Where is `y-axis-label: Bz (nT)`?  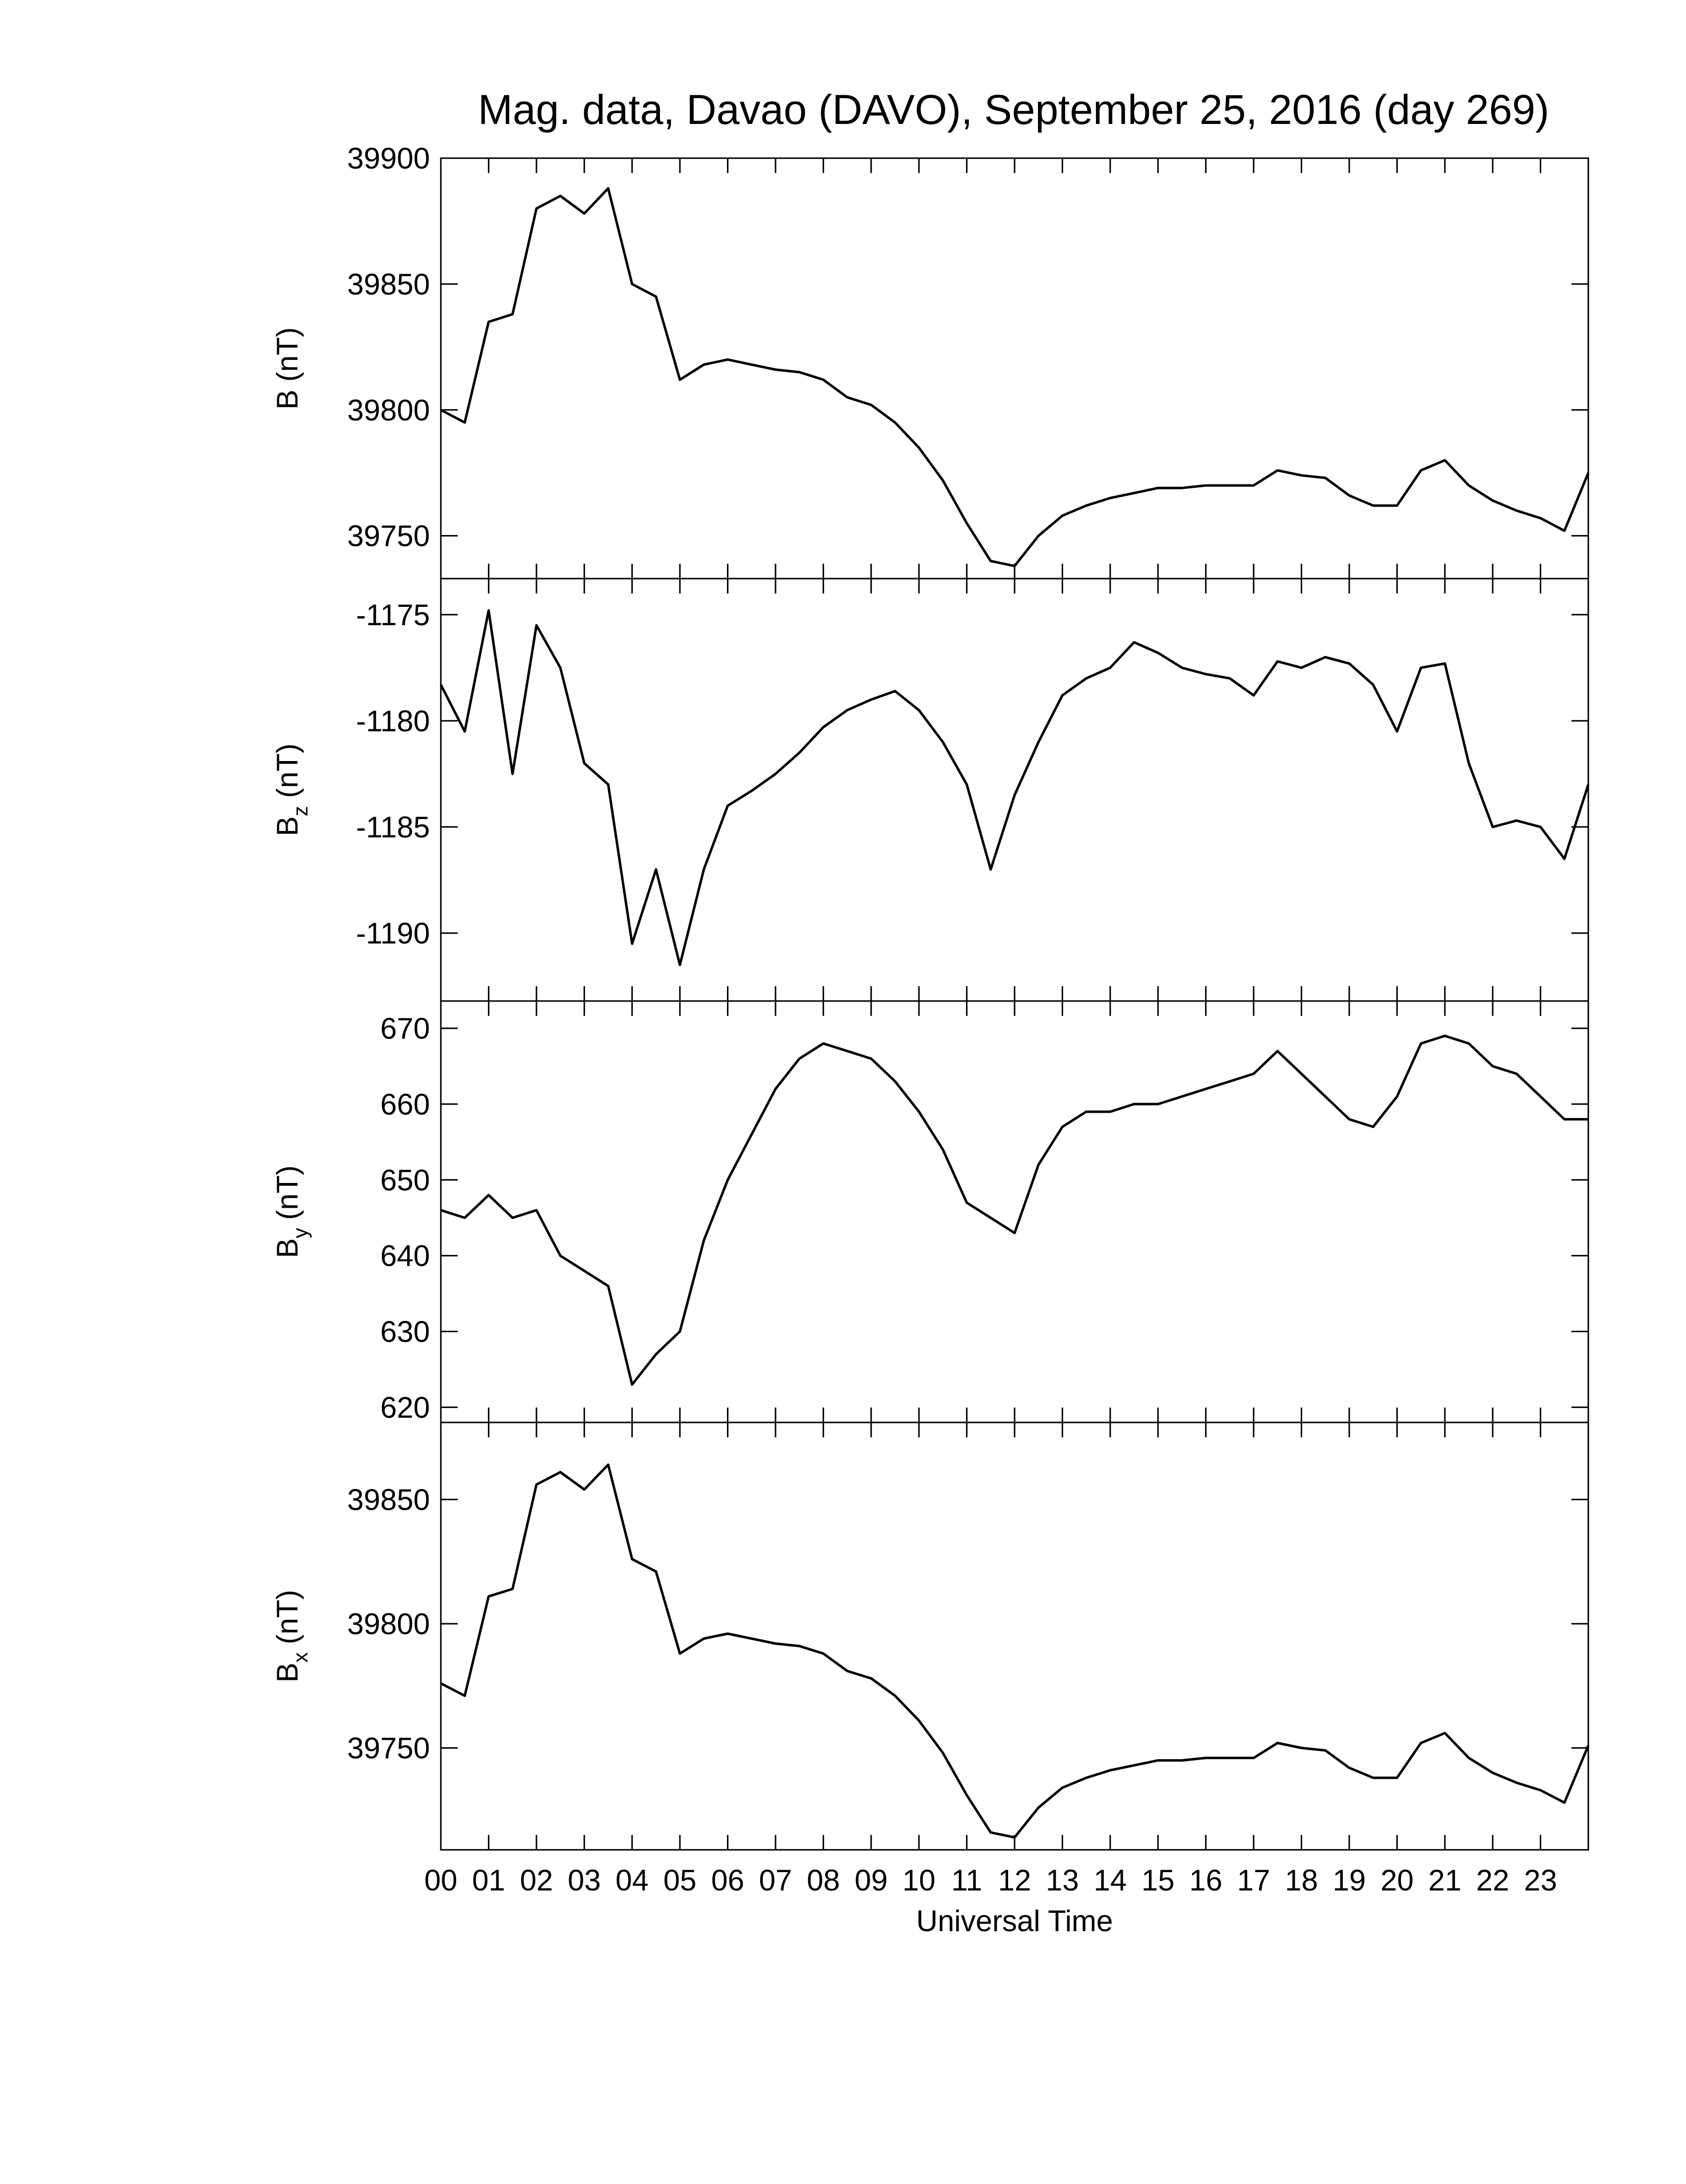
y-axis-label: Bz (nT) is located at coordinates (292, 789).